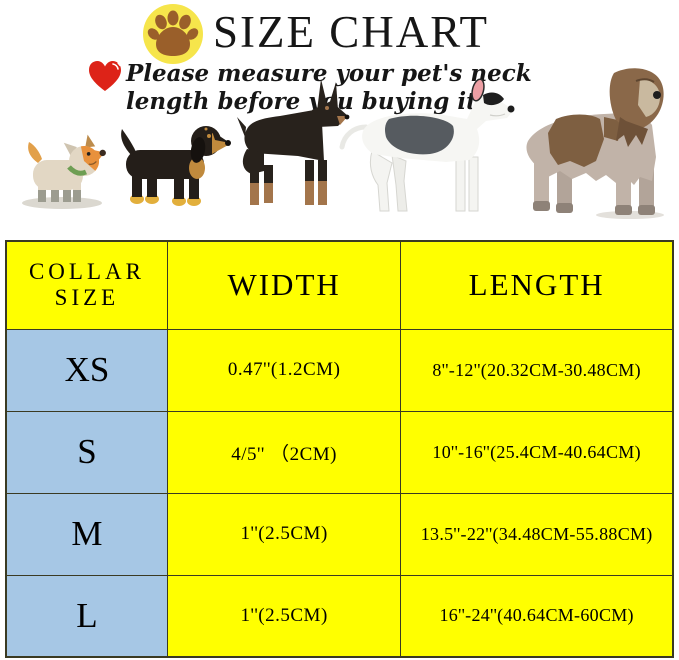  What do you see at coordinates (595, 143) in the screenshot?
I see `griffon-dog-illustration` at bounding box center [595, 143].